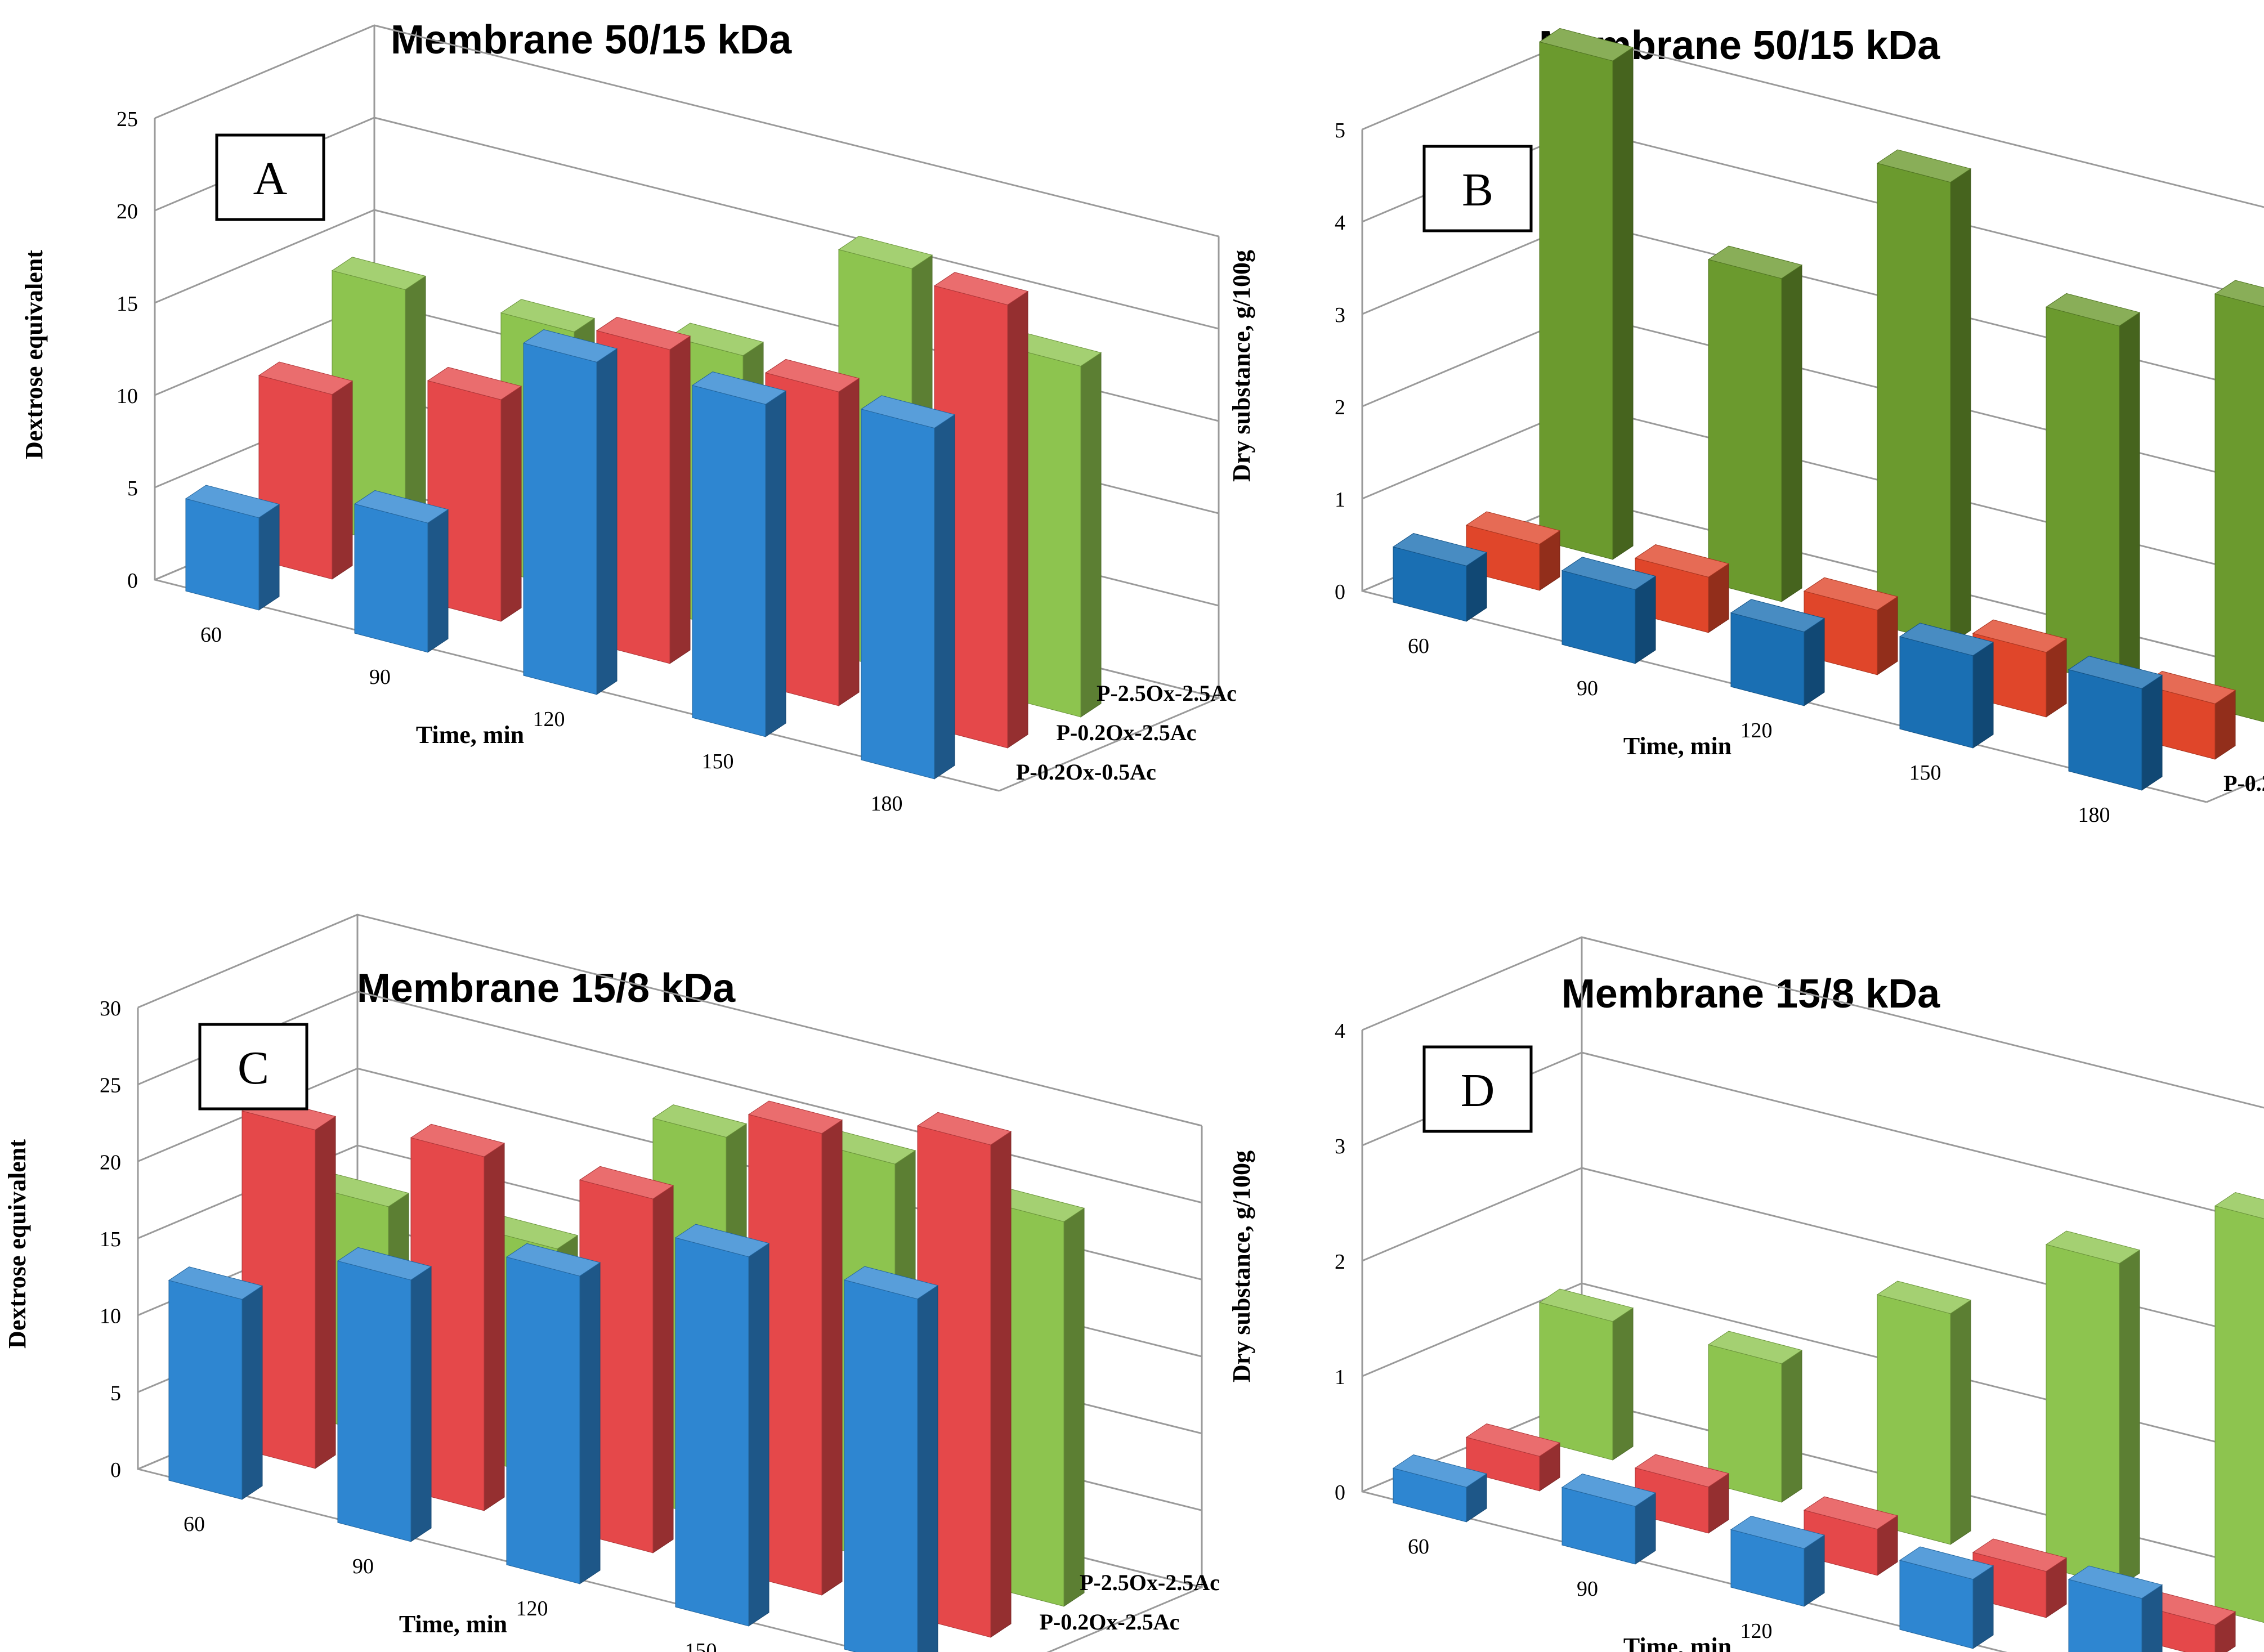 The height and width of the screenshot is (1652, 2264). I want to click on floor-edge, so click(1109, 744).